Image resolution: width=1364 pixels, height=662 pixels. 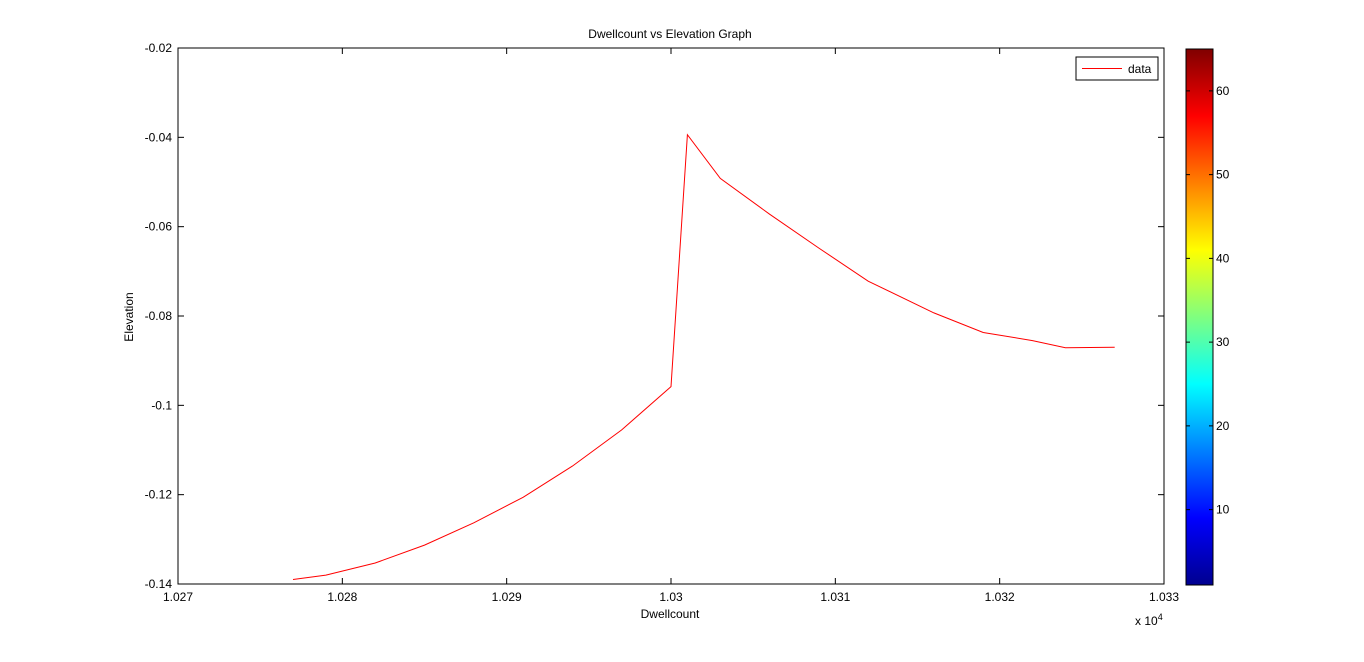 I want to click on y-tick-label: -0.04, so click(x=159, y=137).